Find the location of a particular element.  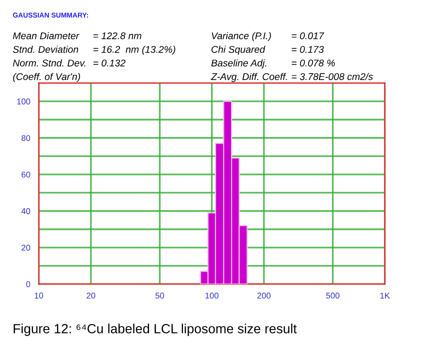

text: Stnd. Deviation is located at coordinates (45, 49).